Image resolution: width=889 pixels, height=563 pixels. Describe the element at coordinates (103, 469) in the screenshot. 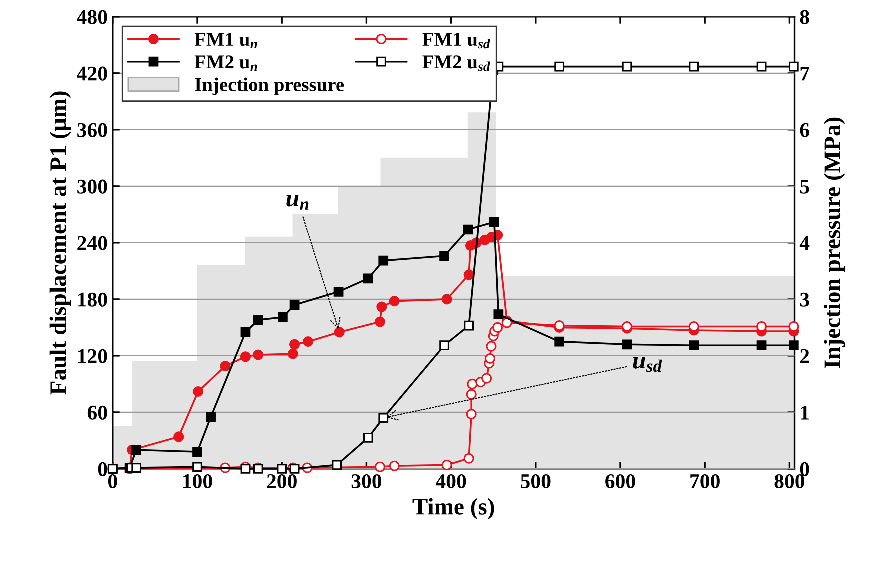

I see `y-tick-label: 0` at that location.